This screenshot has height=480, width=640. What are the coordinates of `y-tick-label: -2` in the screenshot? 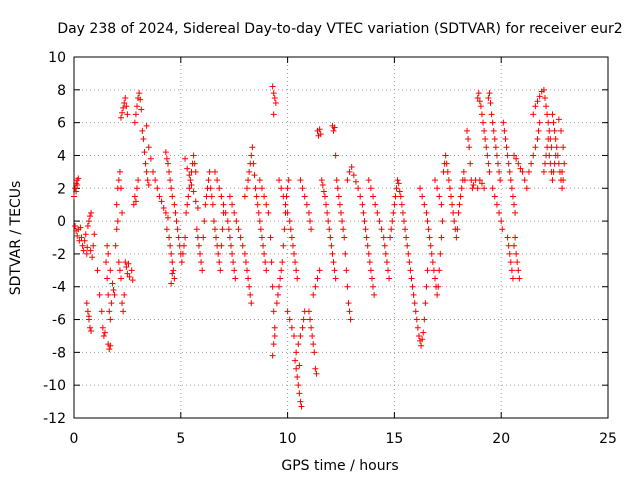 It's located at (59, 255).